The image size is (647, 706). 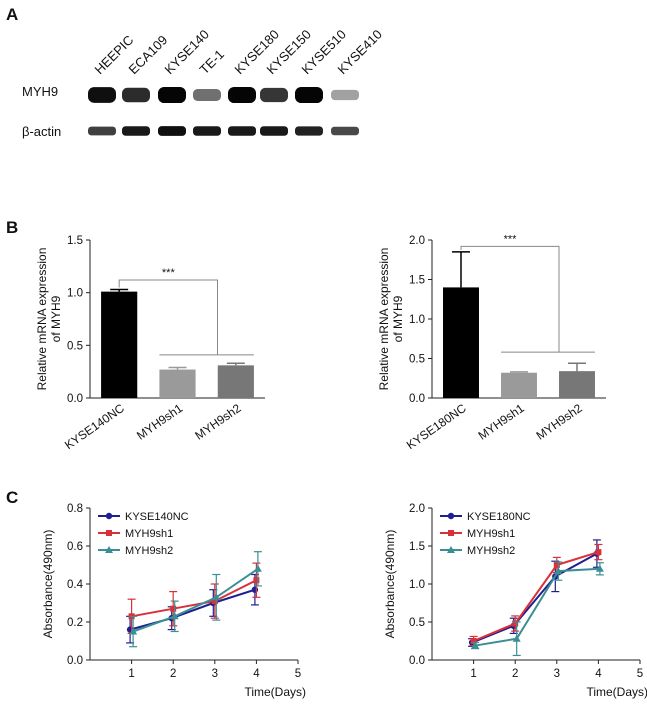 What do you see at coordinates (12, 227) in the screenshot?
I see `panel-label-b: B` at bounding box center [12, 227].